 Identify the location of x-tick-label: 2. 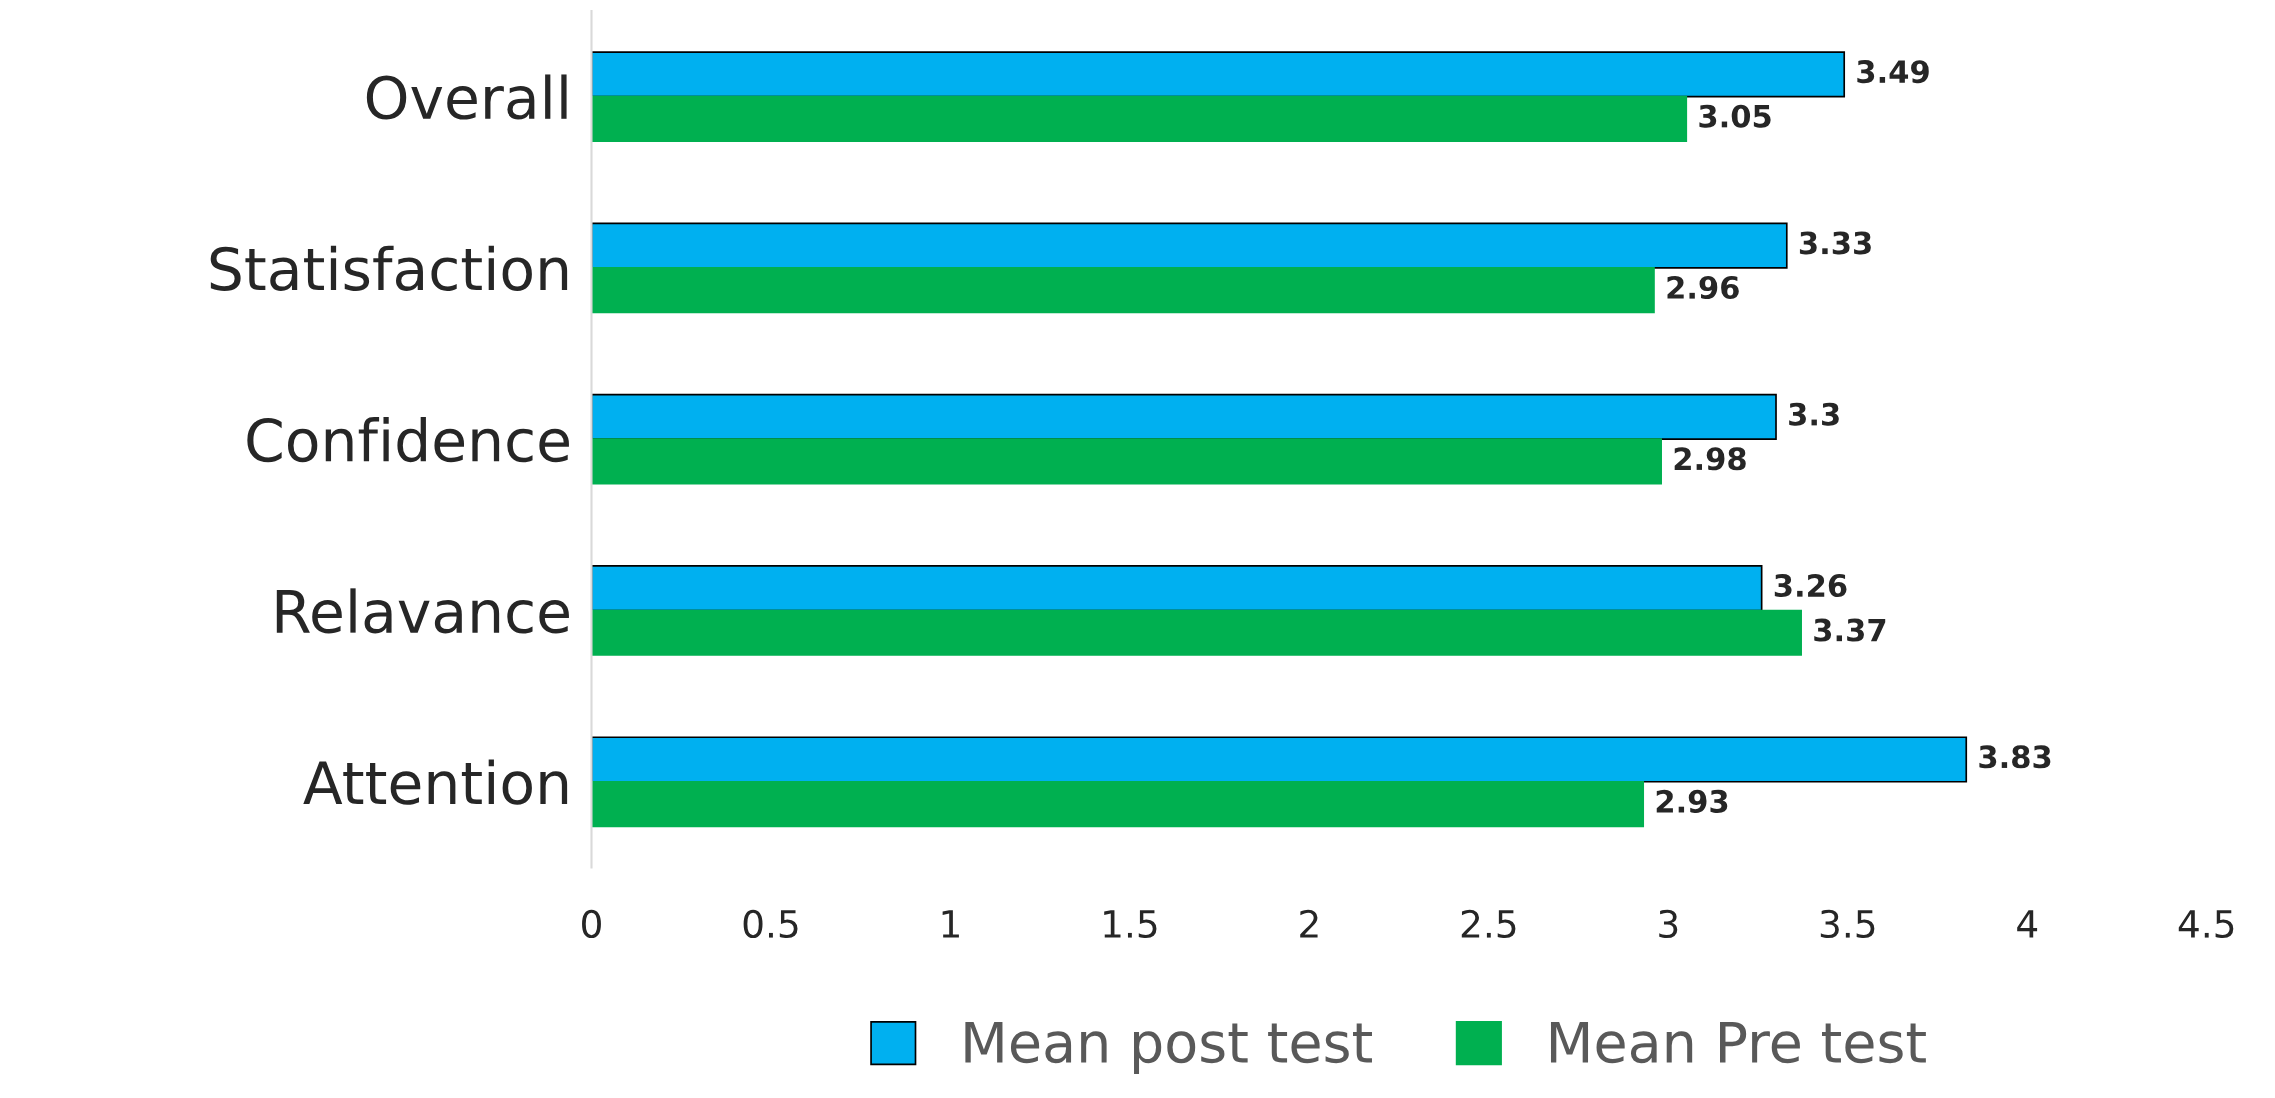
(1309, 923).